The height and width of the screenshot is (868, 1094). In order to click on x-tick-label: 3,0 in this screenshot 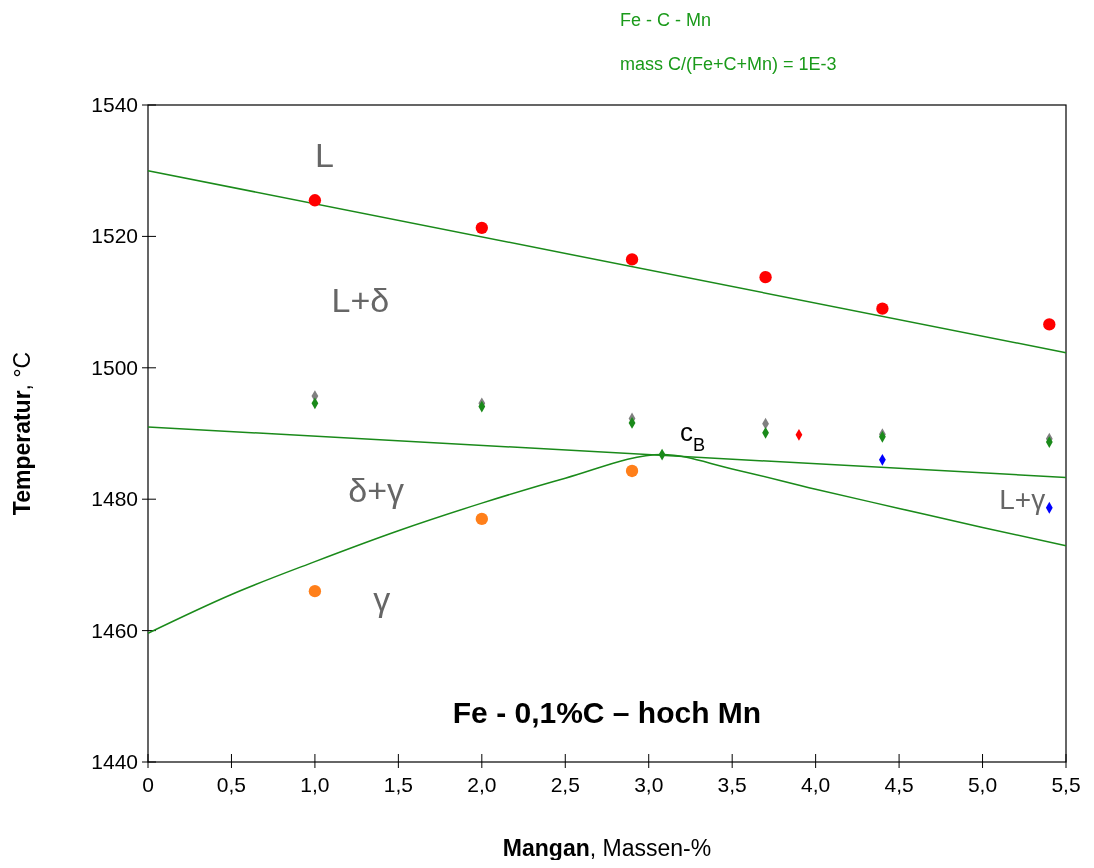, I will do `click(649, 784)`.